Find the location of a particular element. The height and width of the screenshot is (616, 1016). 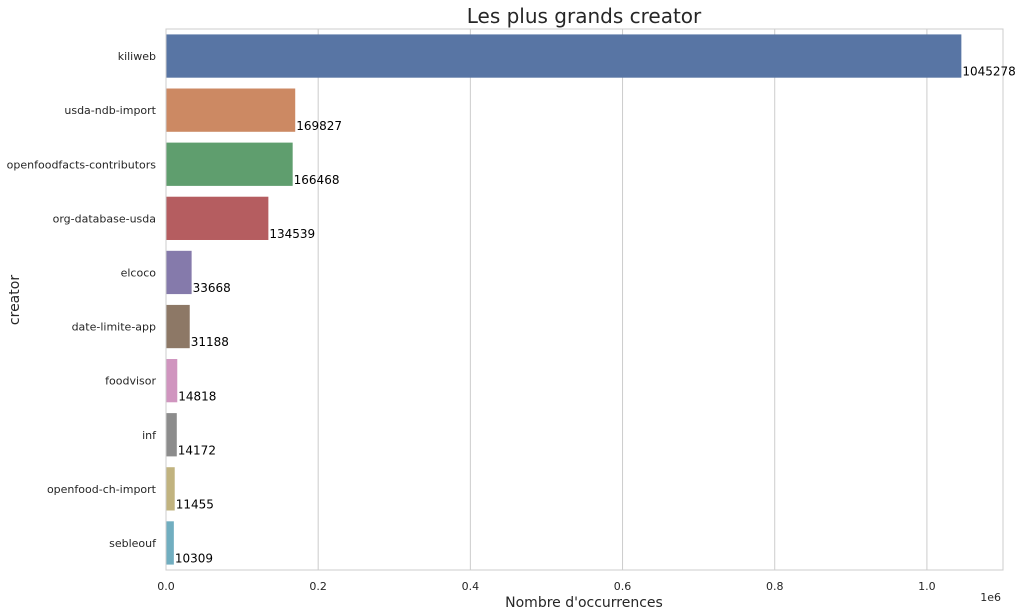

x-tick-label: 0.6 is located at coordinates (623, 586).